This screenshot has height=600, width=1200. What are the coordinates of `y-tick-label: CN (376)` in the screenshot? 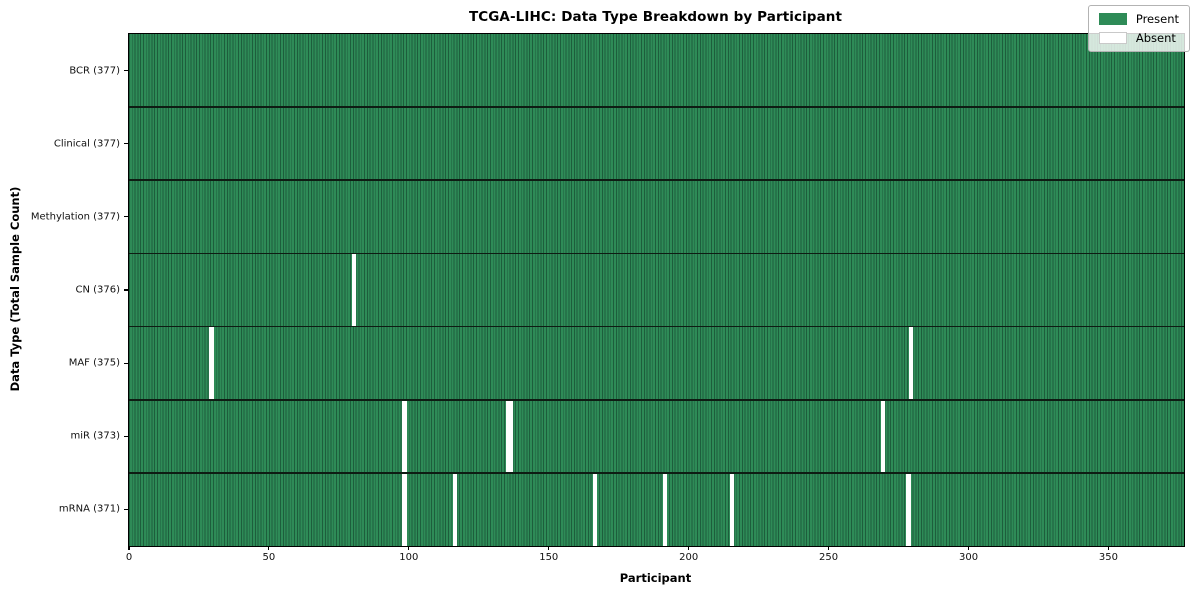 It's located at (97, 290).